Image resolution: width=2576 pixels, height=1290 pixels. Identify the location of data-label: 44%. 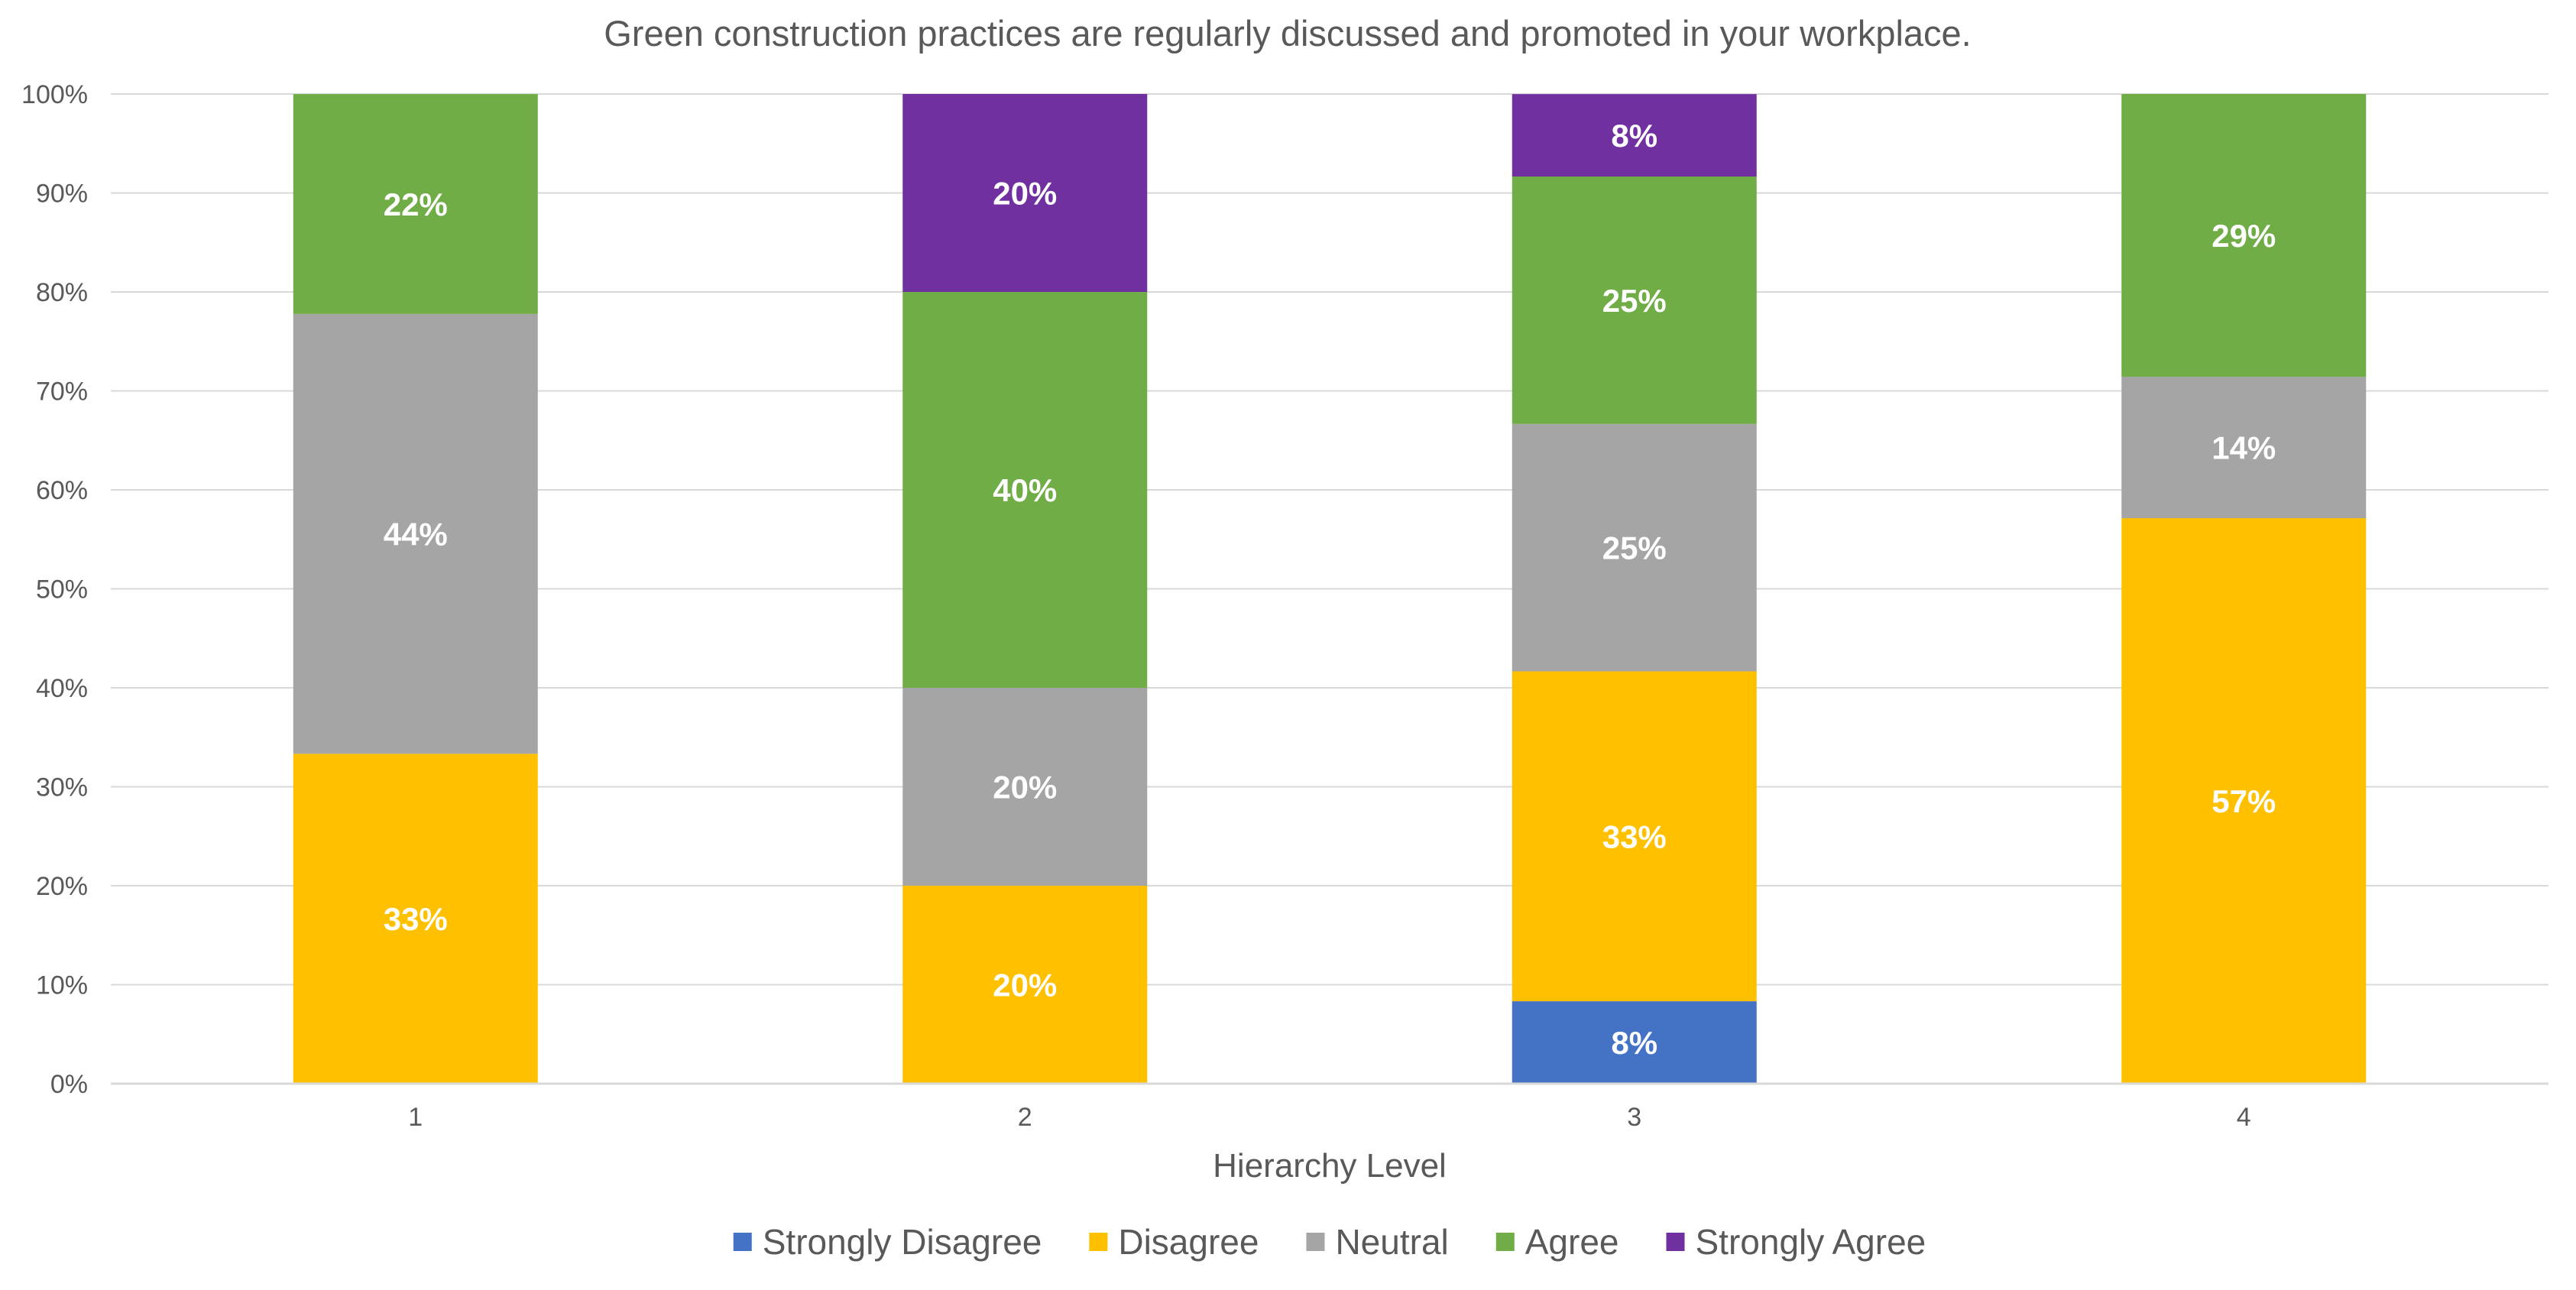
(416, 535).